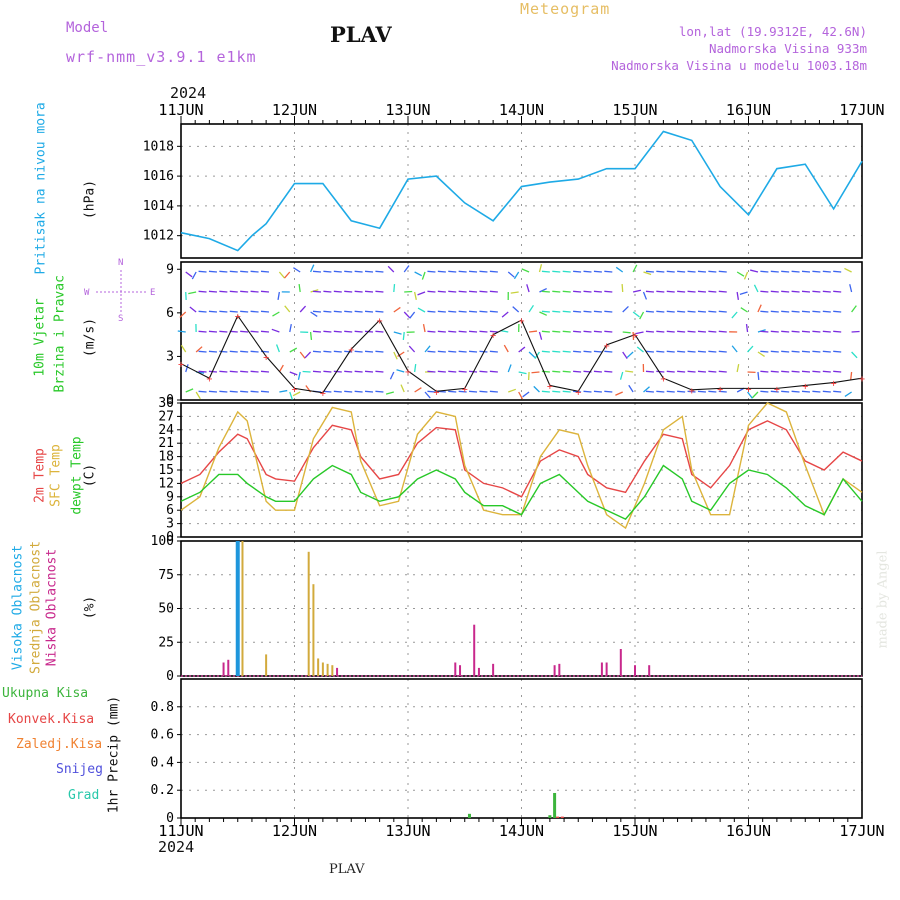 This screenshot has width=900, height=900. Describe the element at coordinates (748, 110) in the screenshot. I see `x-tick-label-top: 16JUN` at that location.